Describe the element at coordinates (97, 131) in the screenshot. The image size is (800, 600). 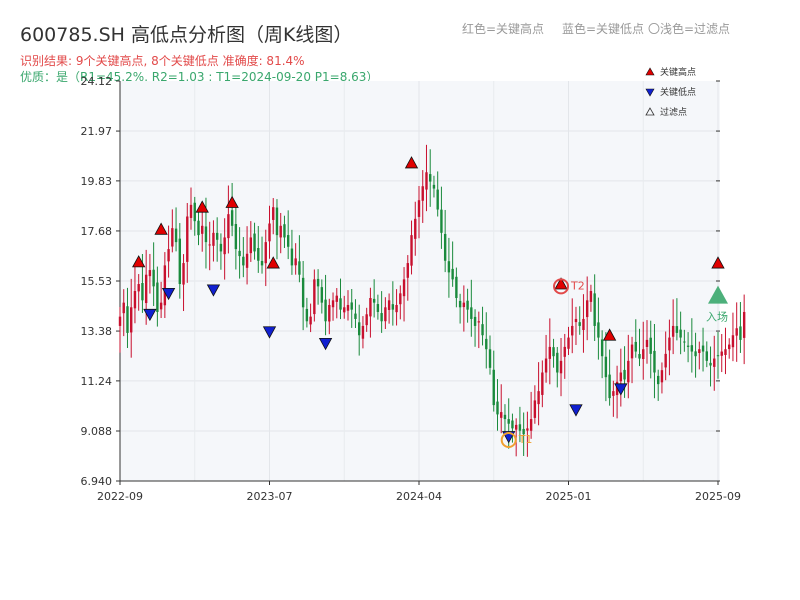
I see `y-tick-label: 21.97` at that location.